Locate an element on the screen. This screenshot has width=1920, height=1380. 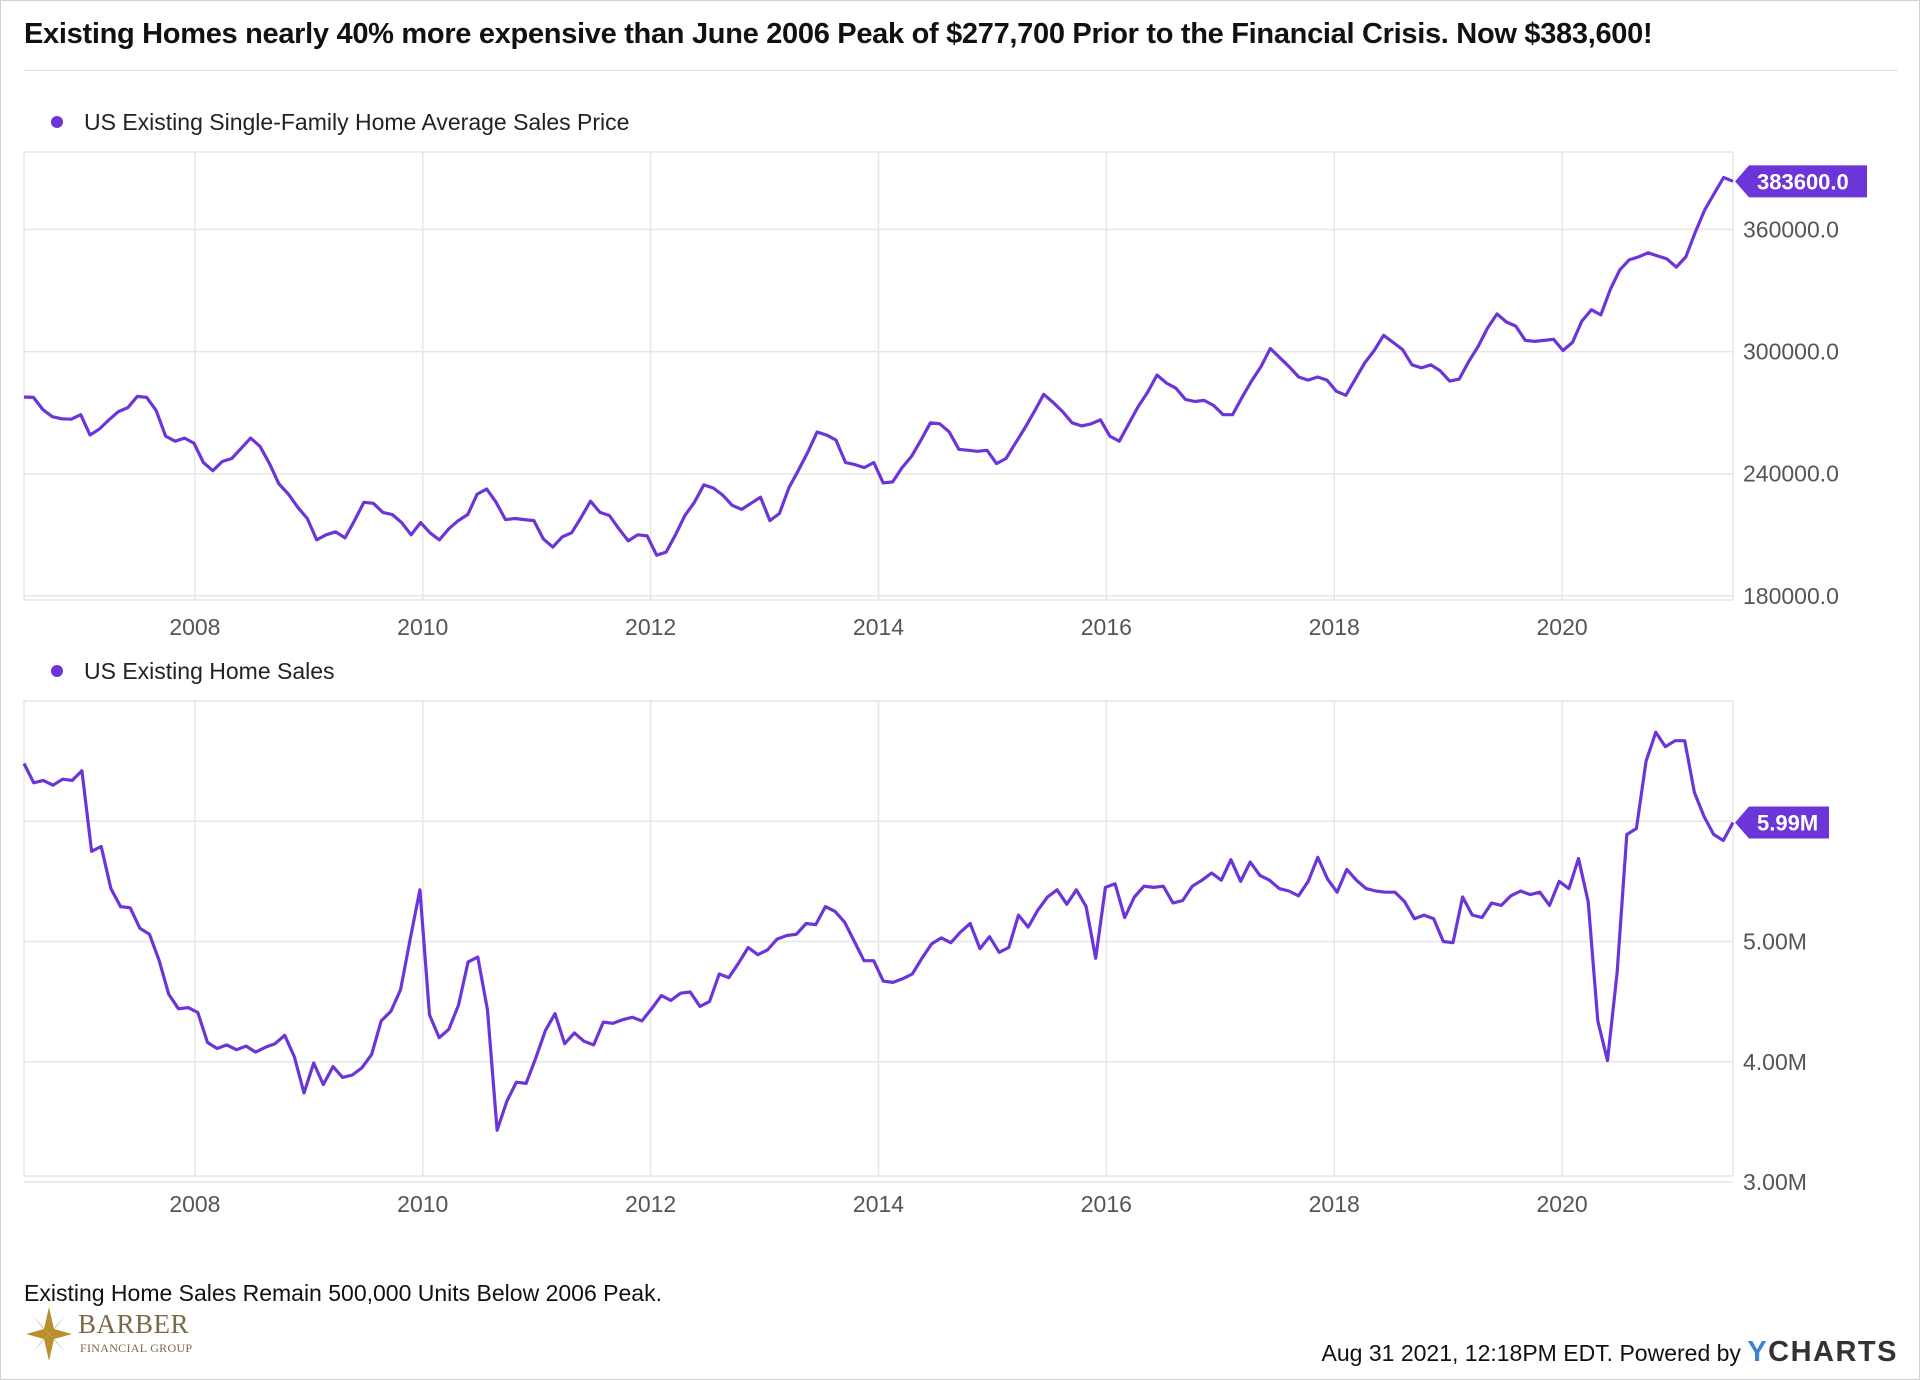
sales-callout-bg is located at coordinates (1782, 822).